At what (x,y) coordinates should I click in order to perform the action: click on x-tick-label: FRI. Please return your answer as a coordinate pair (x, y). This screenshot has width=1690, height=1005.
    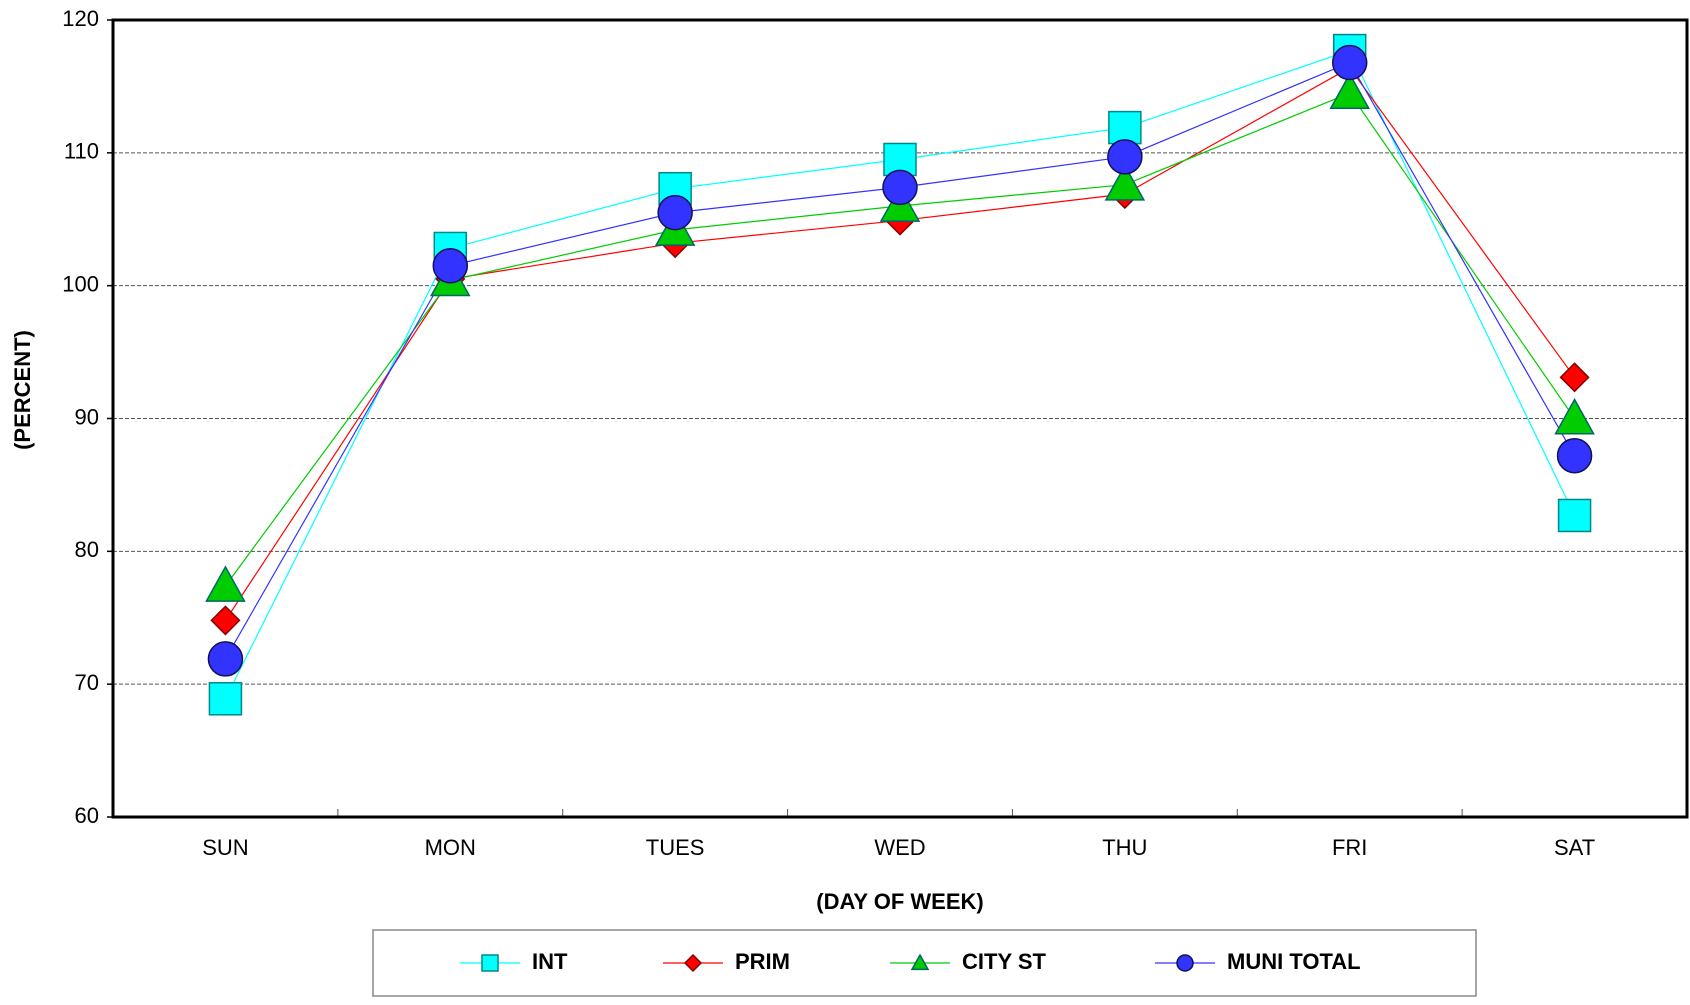
    Looking at the image, I should click on (1349, 847).